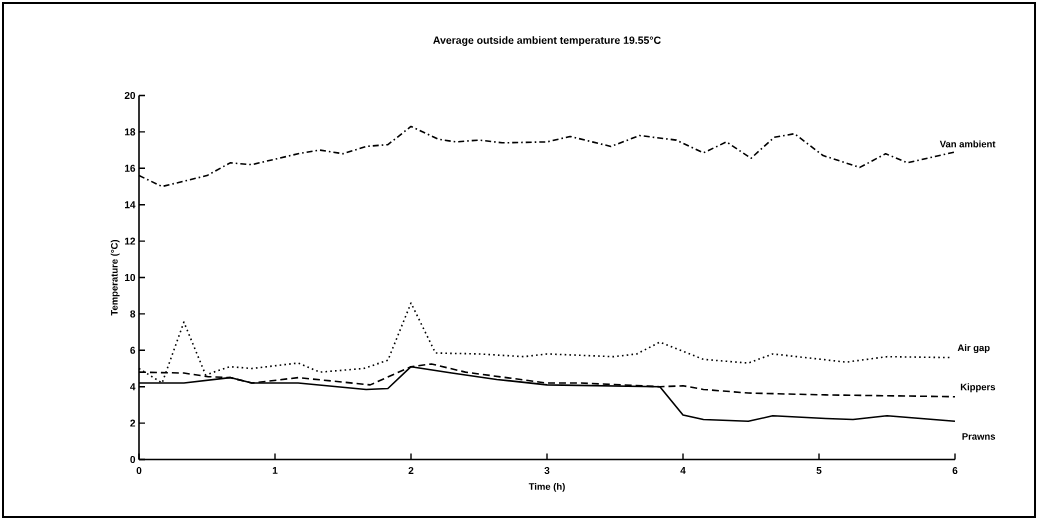  What do you see at coordinates (139, 471) in the screenshot?
I see `x-tick-label: 0` at bounding box center [139, 471].